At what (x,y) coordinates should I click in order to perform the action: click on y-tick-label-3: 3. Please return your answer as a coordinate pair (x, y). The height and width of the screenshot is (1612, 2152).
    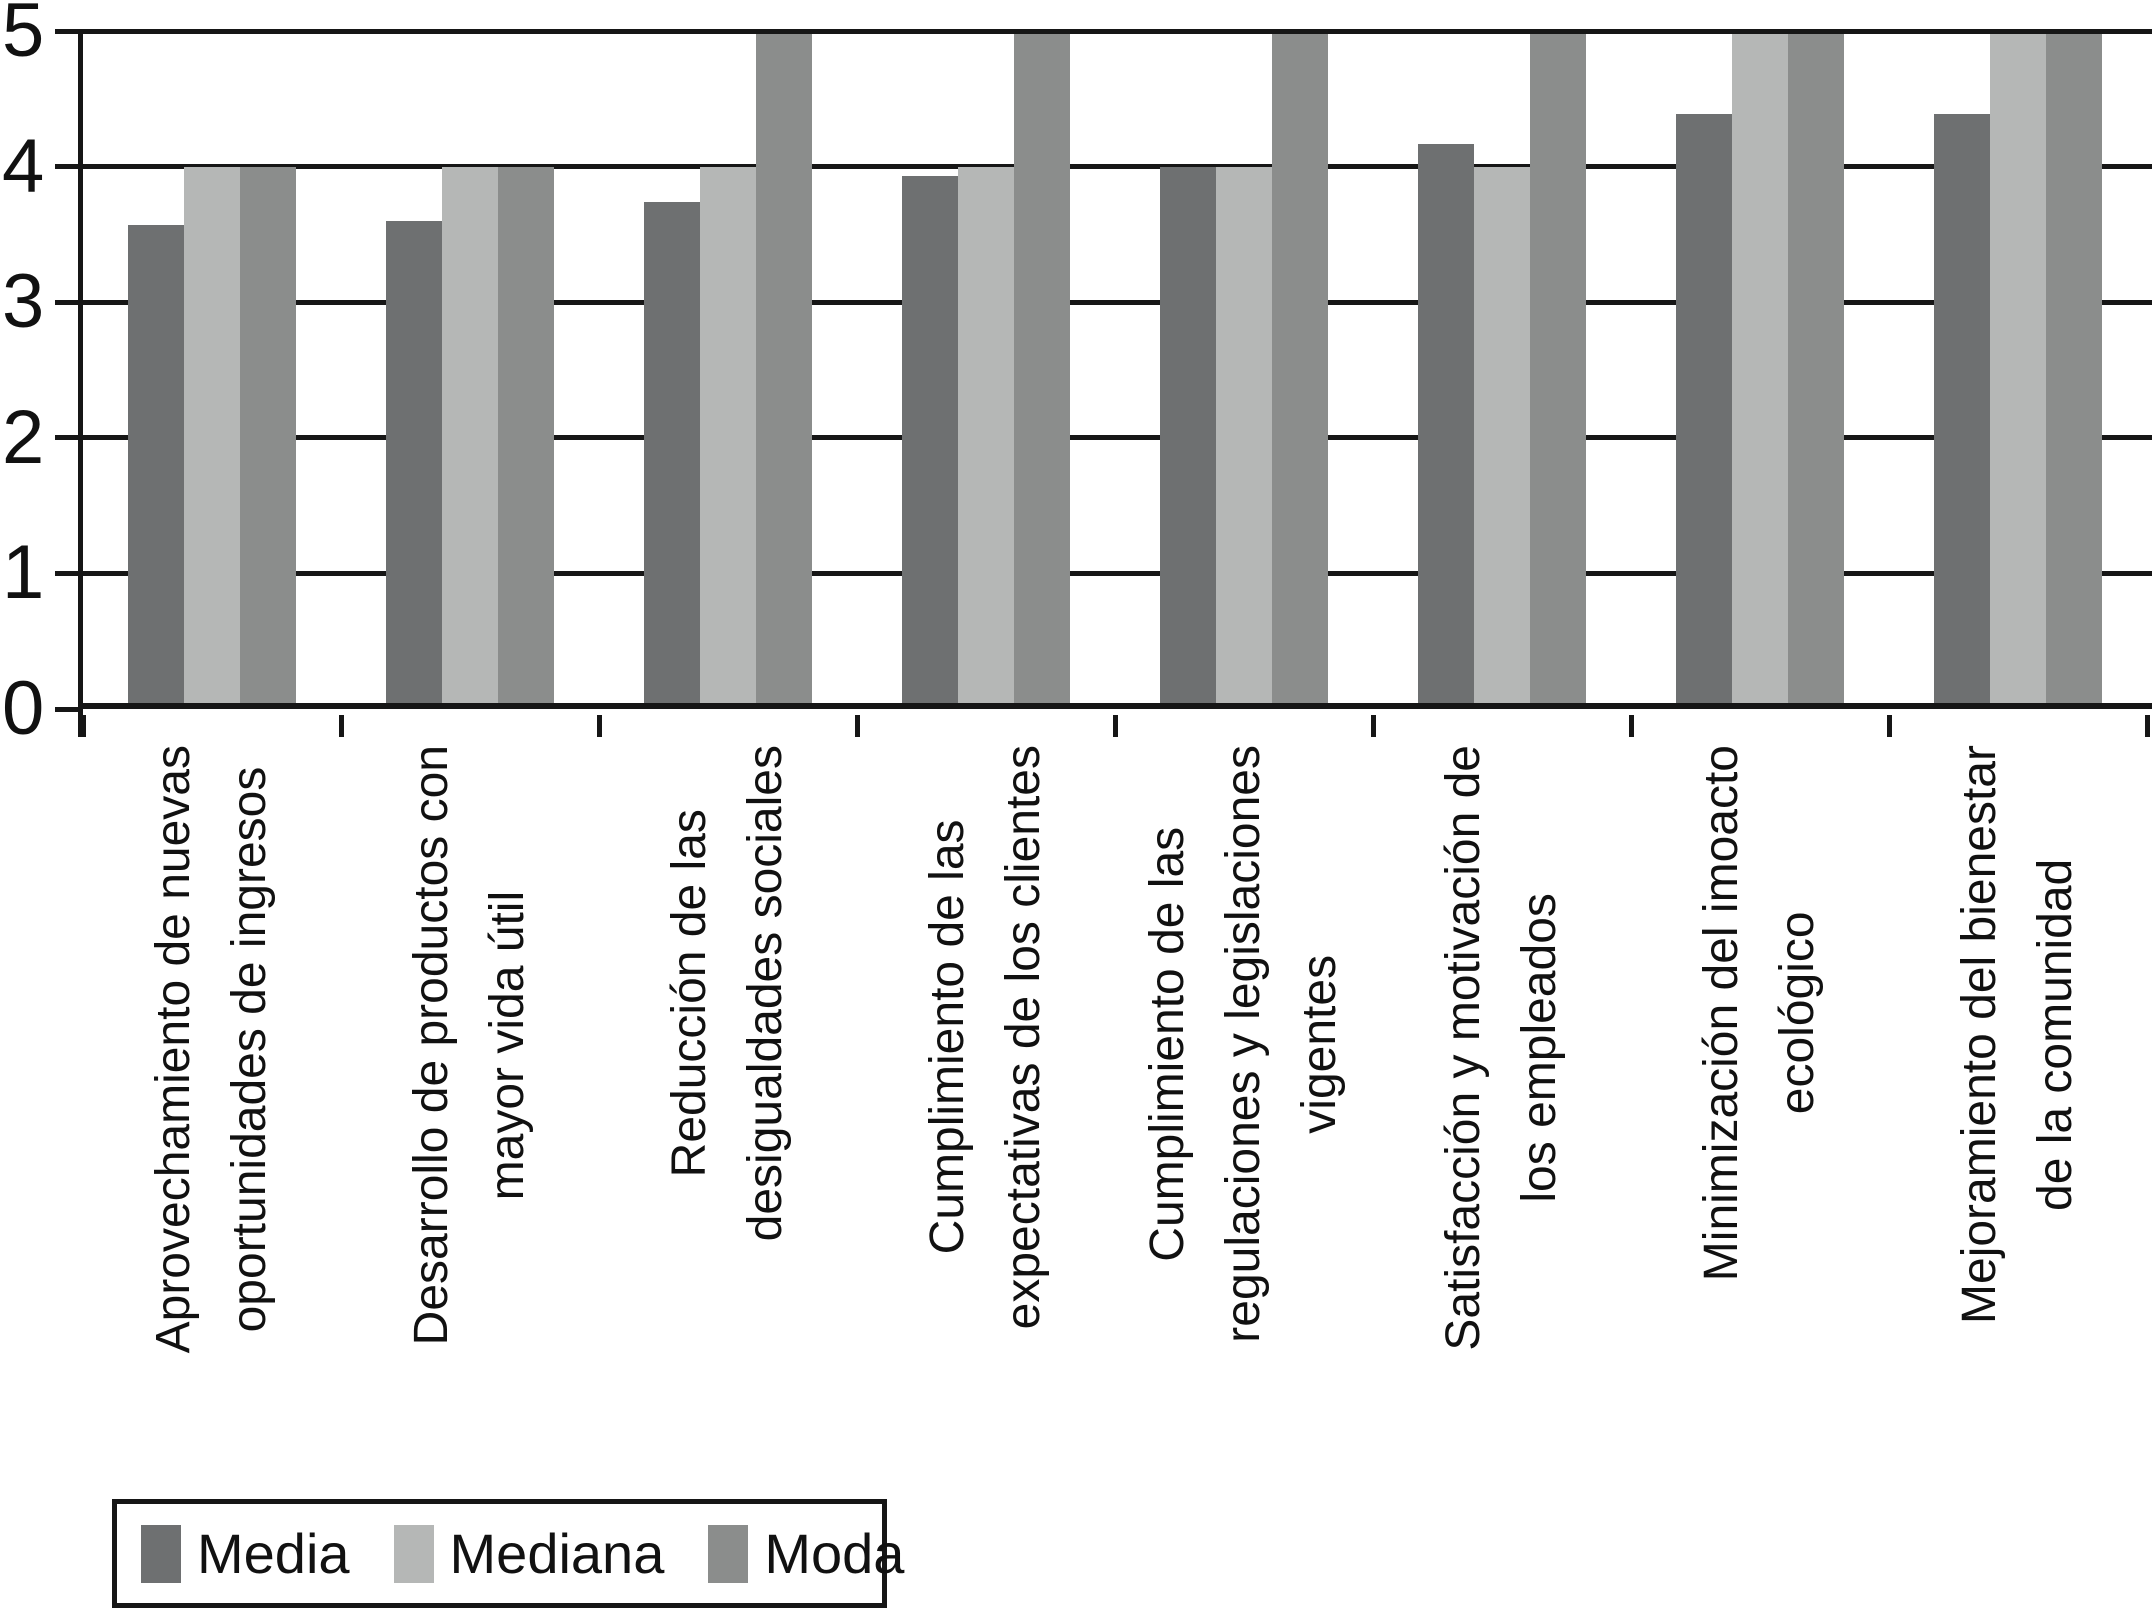
    Looking at the image, I should click on (23, 302).